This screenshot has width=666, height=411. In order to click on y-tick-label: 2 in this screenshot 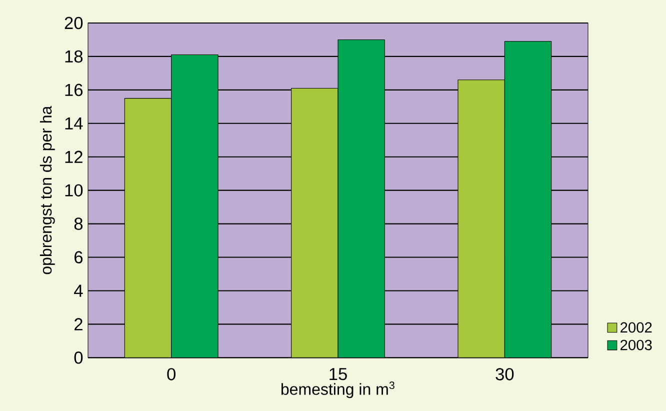, I will do `click(78, 324)`.